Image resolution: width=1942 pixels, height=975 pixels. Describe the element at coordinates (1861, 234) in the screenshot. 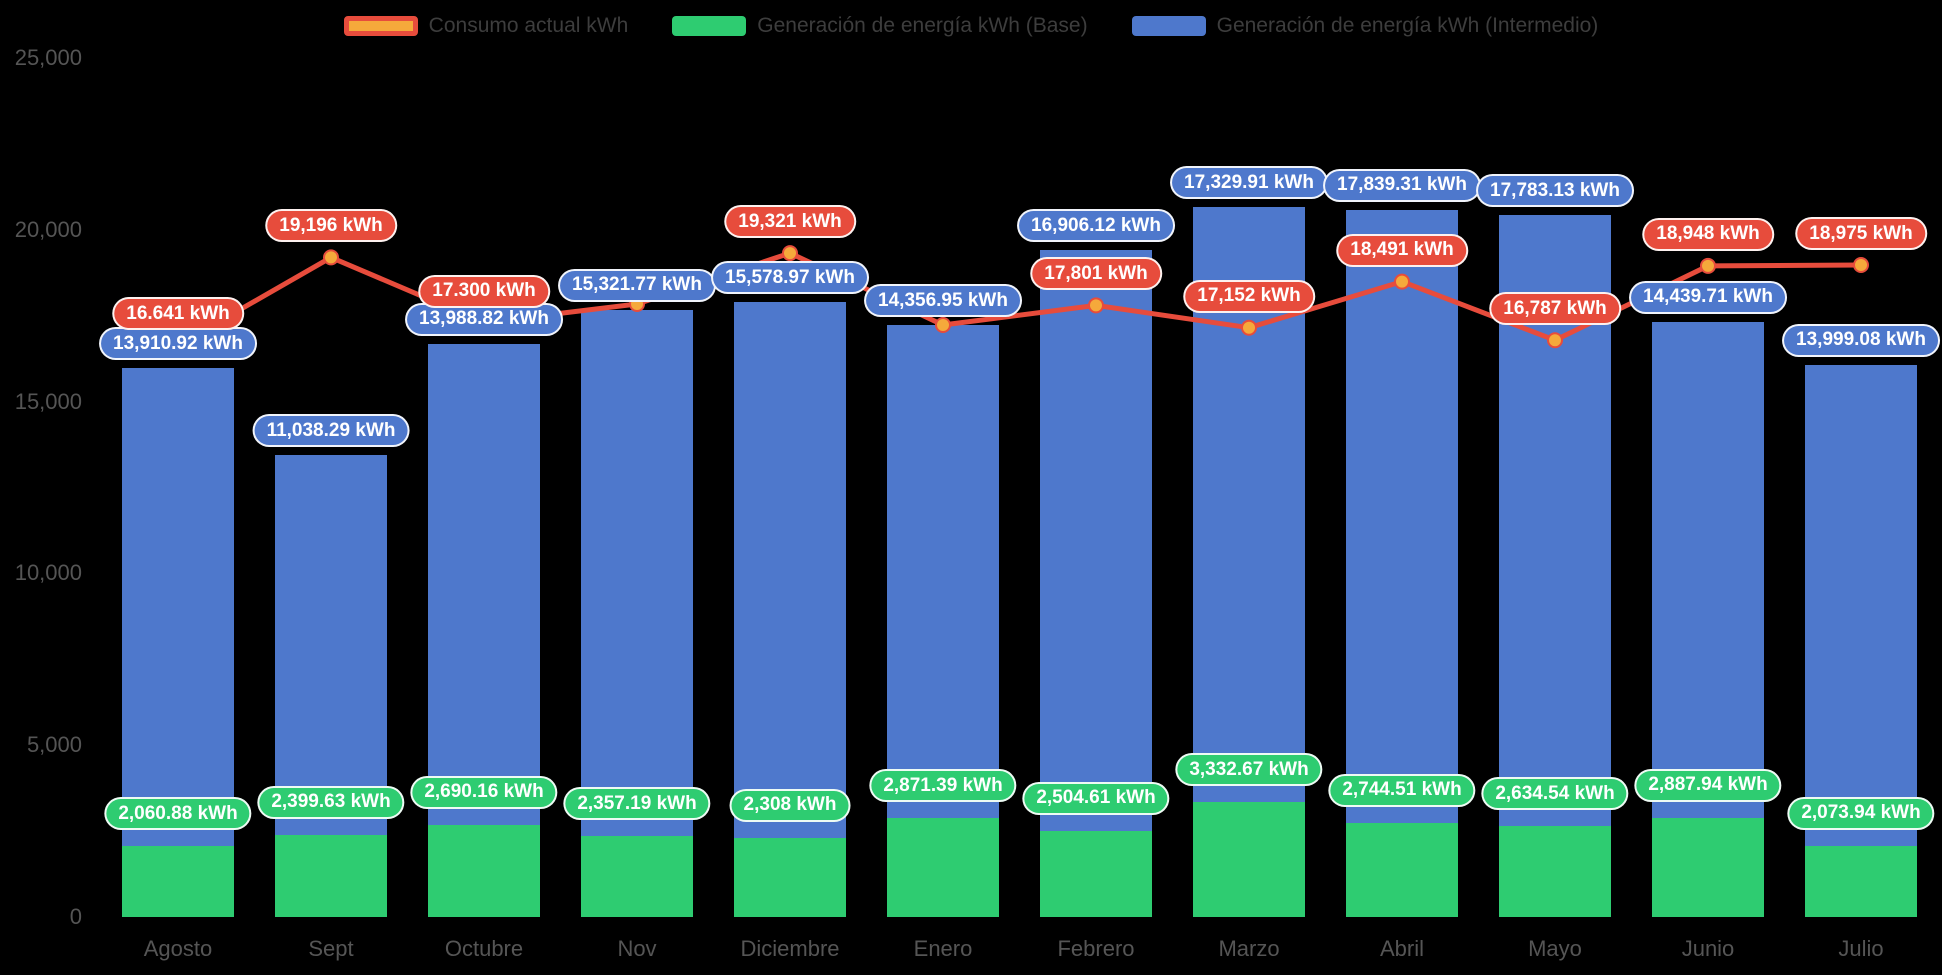

I see `label-consumo: 18,975 kWh` at that location.